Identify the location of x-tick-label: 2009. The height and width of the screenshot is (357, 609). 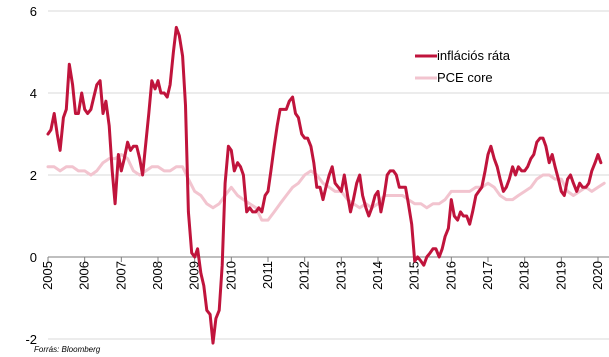
(194, 275).